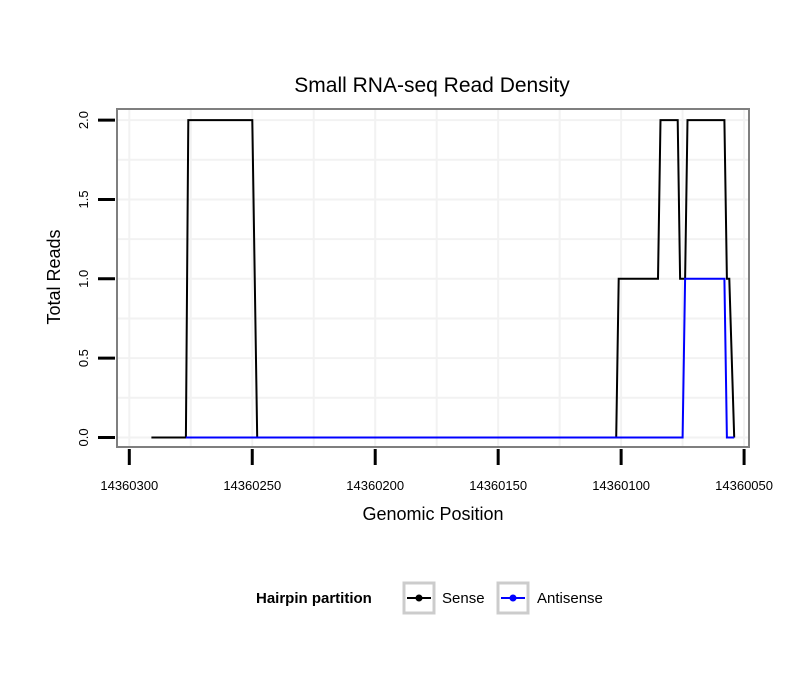 This screenshot has height=690, width=810. I want to click on x-tick-label: 14360100, so click(621, 485).